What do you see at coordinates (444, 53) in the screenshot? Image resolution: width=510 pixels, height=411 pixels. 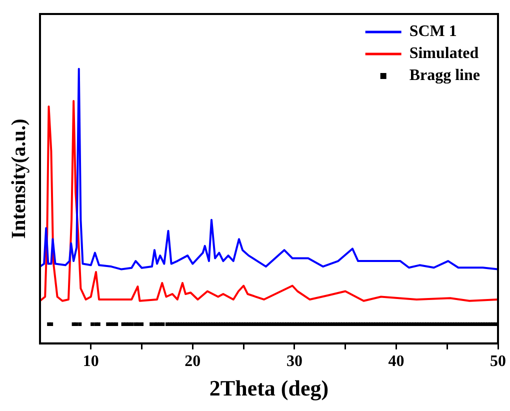 I see `legend-label: Simulated` at bounding box center [444, 53].